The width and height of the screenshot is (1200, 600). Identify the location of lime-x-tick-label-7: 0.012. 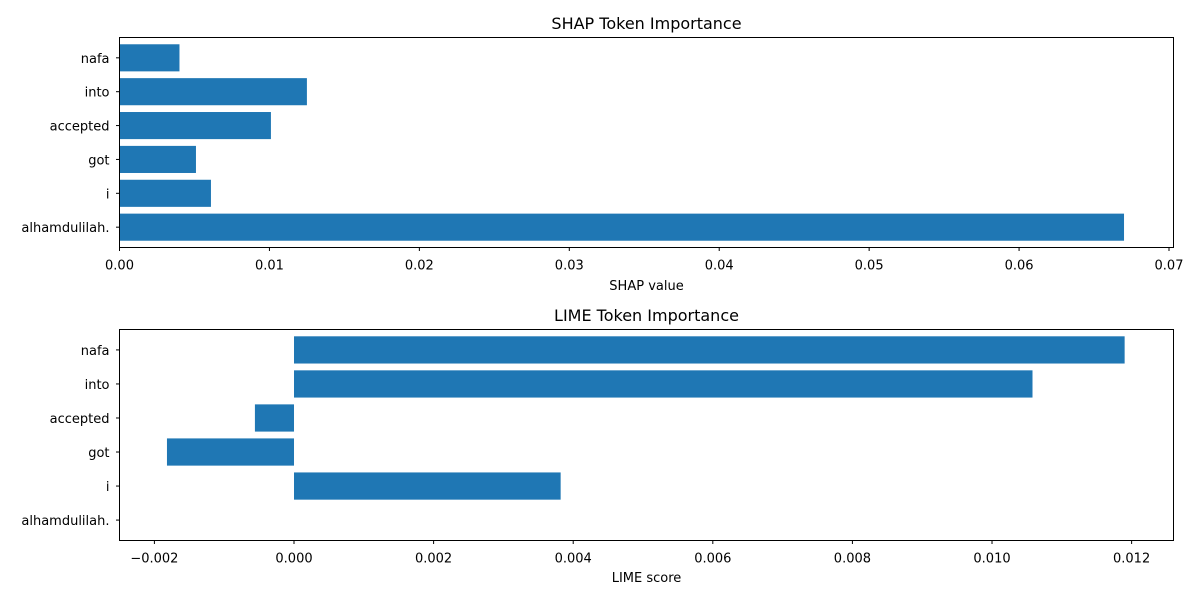
(1131, 559).